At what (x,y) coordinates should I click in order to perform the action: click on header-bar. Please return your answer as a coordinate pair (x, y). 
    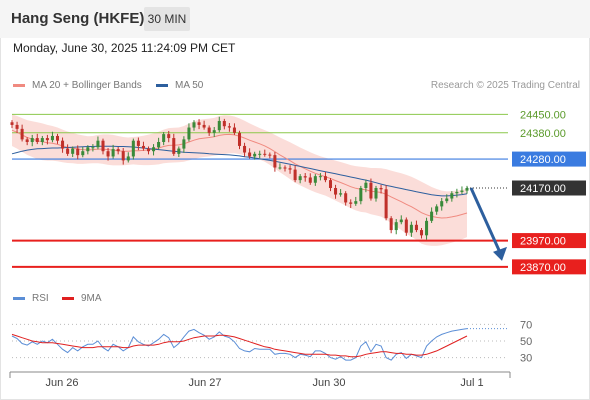
    Looking at the image, I should click on (295, 19).